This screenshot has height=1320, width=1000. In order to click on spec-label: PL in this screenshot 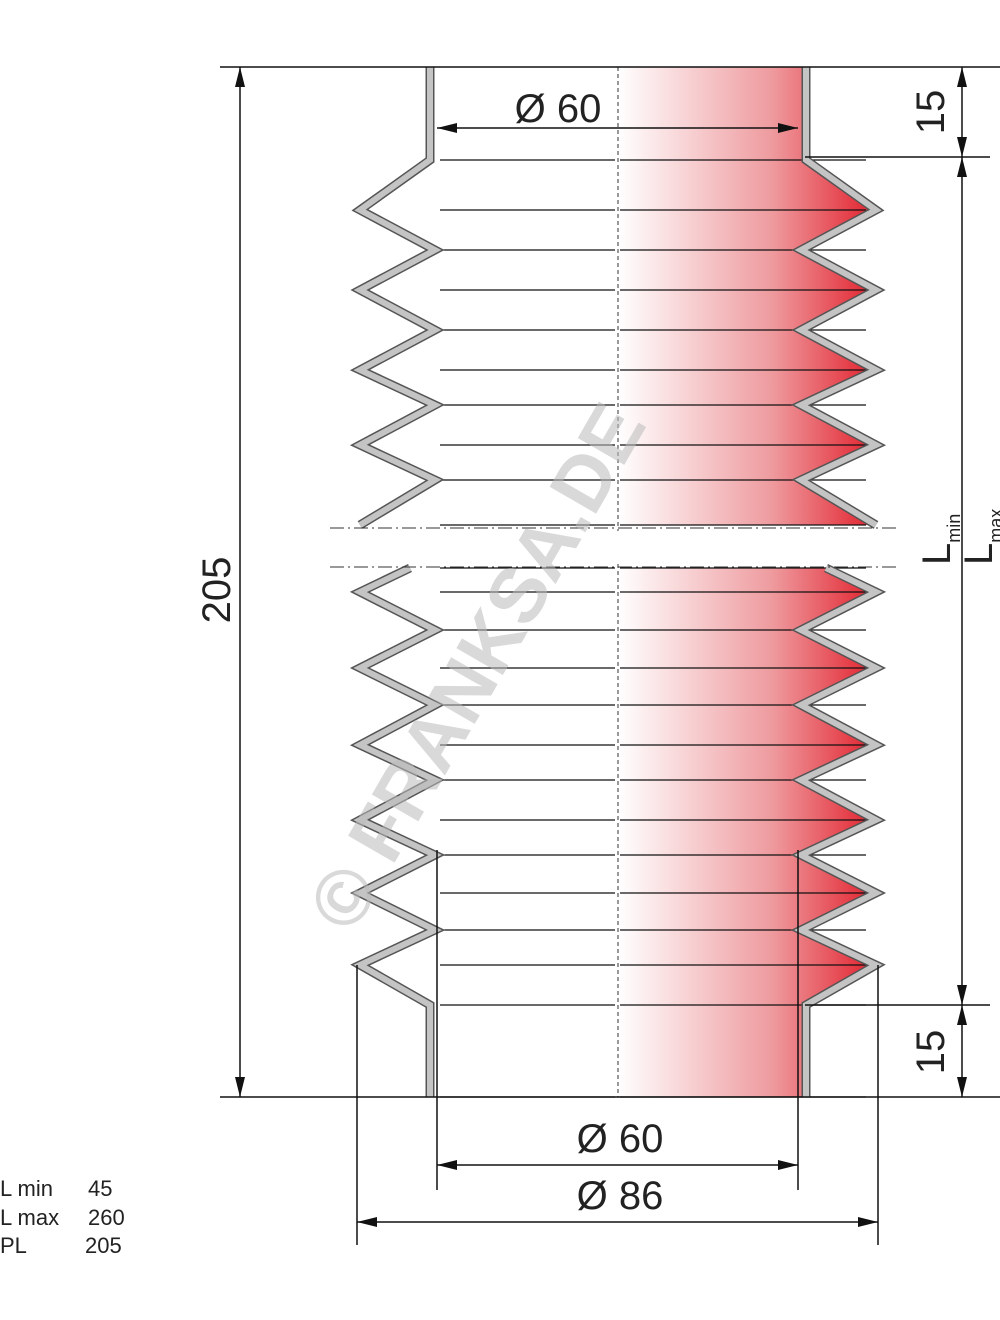, I will do `click(13, 1245)`.